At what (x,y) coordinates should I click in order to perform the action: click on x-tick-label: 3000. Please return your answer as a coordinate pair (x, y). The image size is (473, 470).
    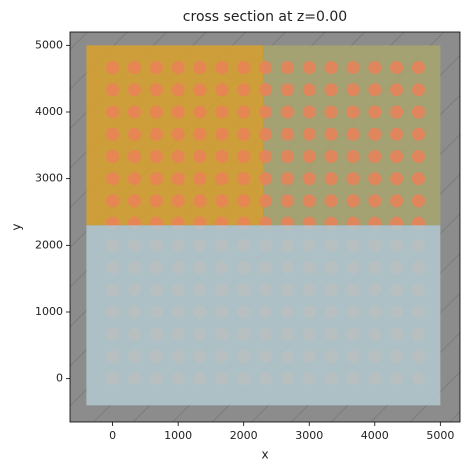
    Looking at the image, I should click on (309, 435).